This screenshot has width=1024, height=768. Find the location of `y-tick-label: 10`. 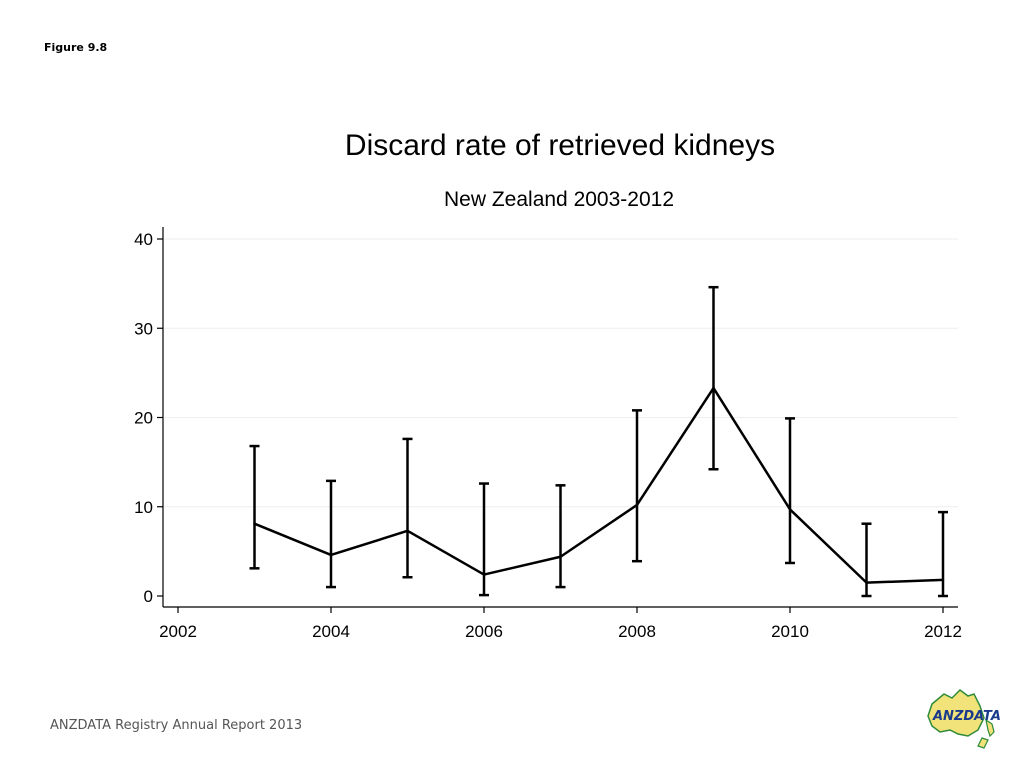

y-tick-label: 10 is located at coordinates (143, 507).